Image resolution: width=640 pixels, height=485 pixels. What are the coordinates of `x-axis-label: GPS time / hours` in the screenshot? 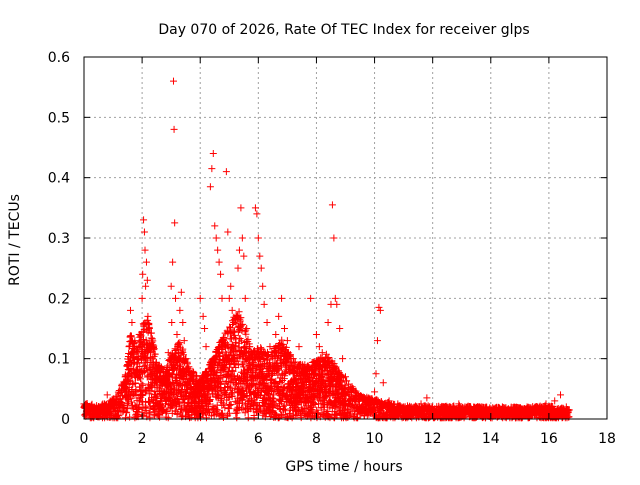 It's located at (343, 467).